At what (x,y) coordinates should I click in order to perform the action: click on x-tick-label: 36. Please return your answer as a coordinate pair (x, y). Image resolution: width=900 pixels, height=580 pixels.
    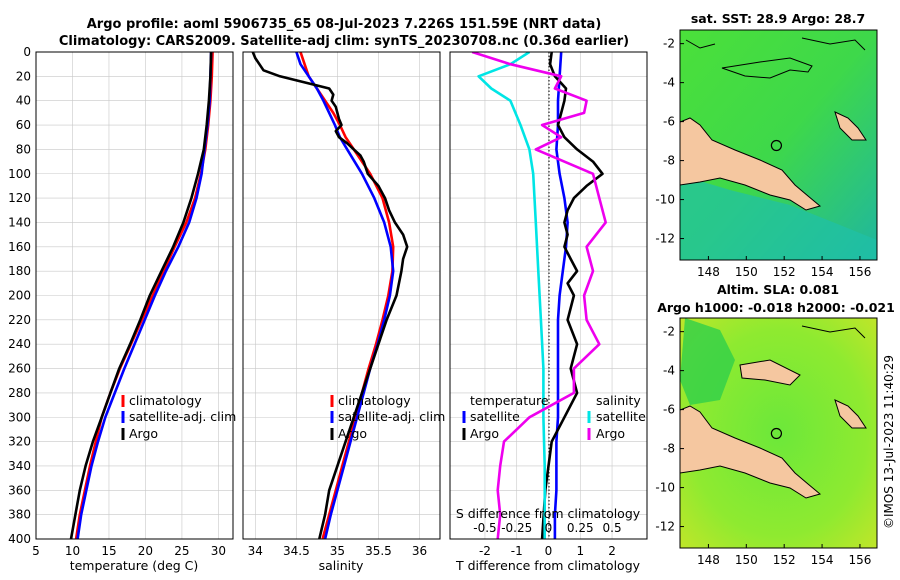
    Looking at the image, I should click on (419, 551).